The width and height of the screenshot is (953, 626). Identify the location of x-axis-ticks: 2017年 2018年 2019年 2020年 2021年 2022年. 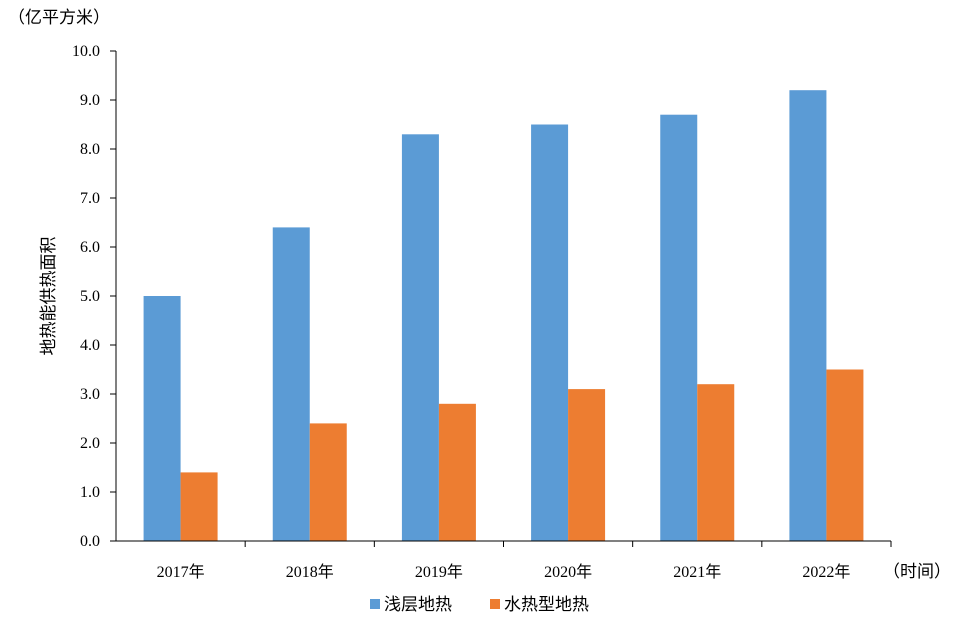
(524, 561).